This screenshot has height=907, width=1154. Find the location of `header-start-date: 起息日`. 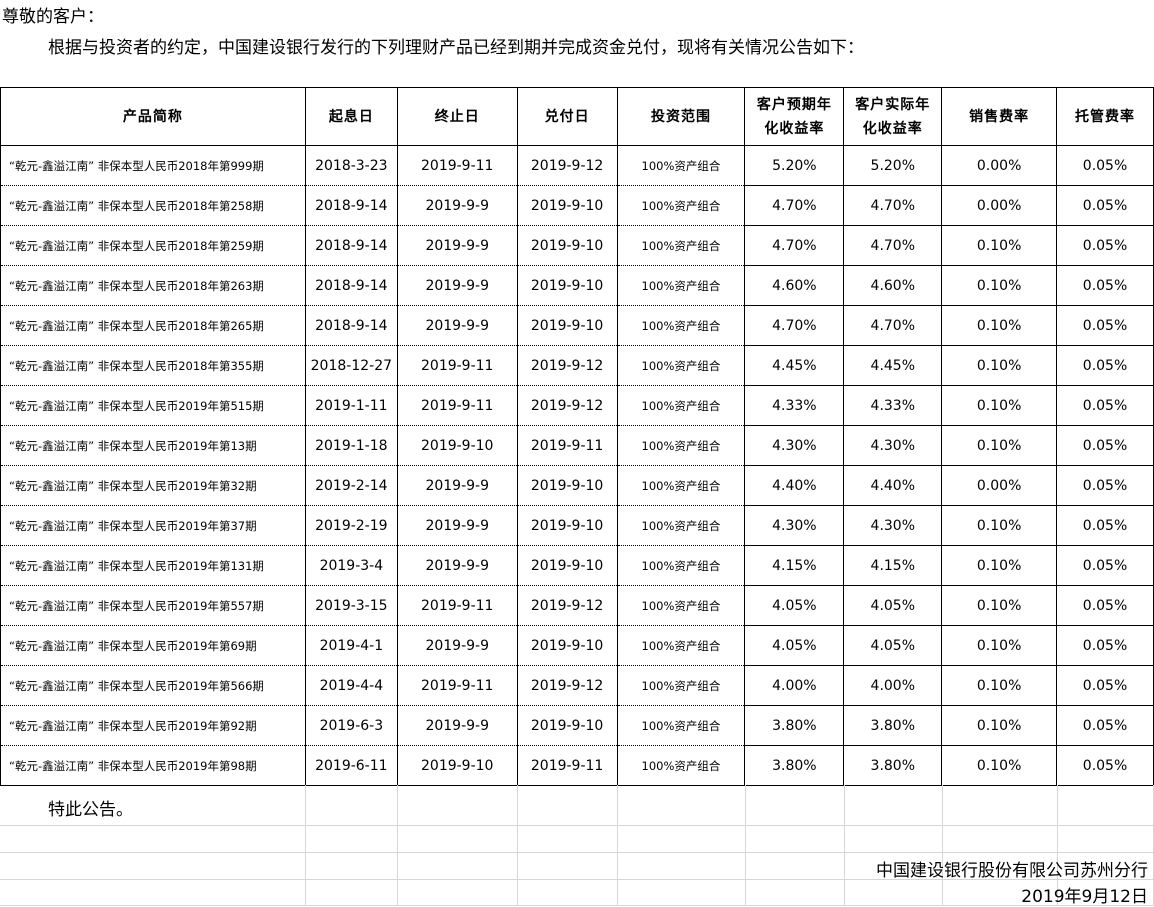

header-start-date: 起息日 is located at coordinates (351, 116).